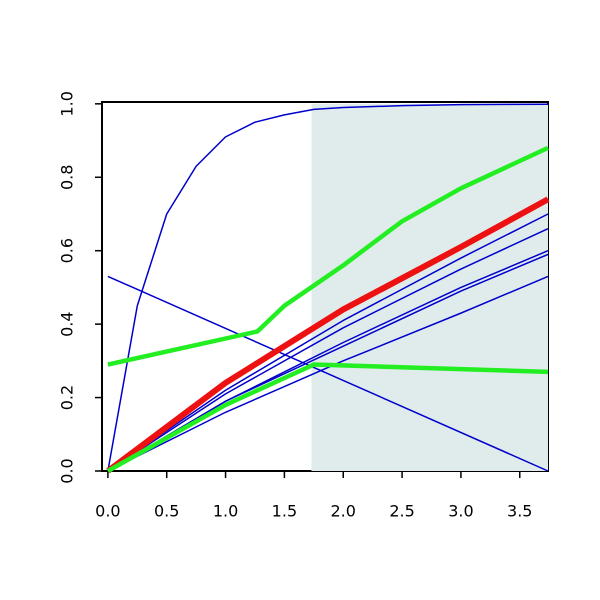  I want to click on y-tick-label: 0.2, so click(67, 397).